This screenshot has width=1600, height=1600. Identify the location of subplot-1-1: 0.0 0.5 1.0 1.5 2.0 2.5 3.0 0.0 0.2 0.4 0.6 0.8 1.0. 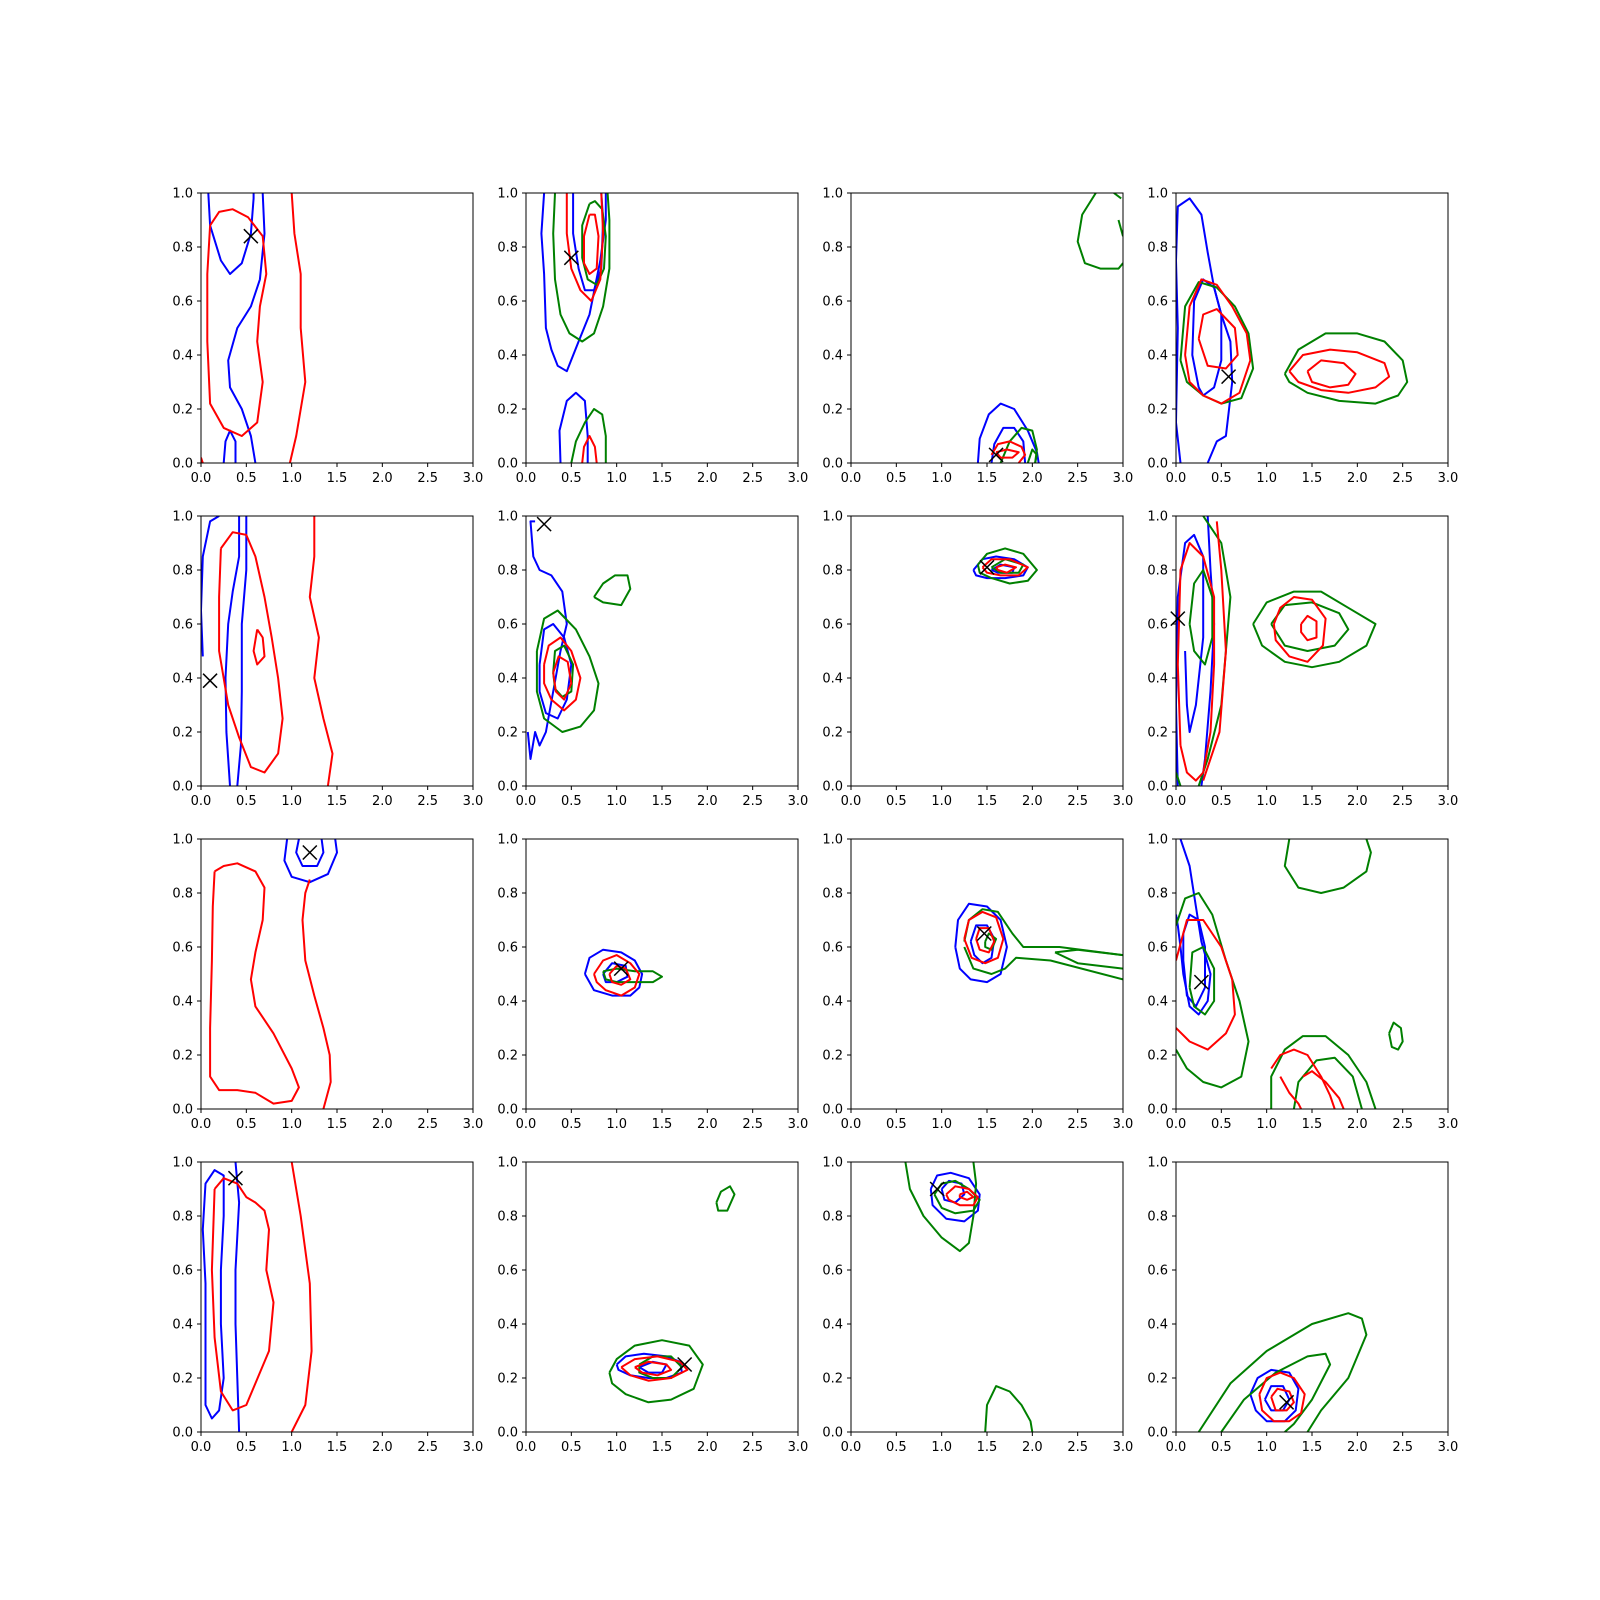
(327, 337).